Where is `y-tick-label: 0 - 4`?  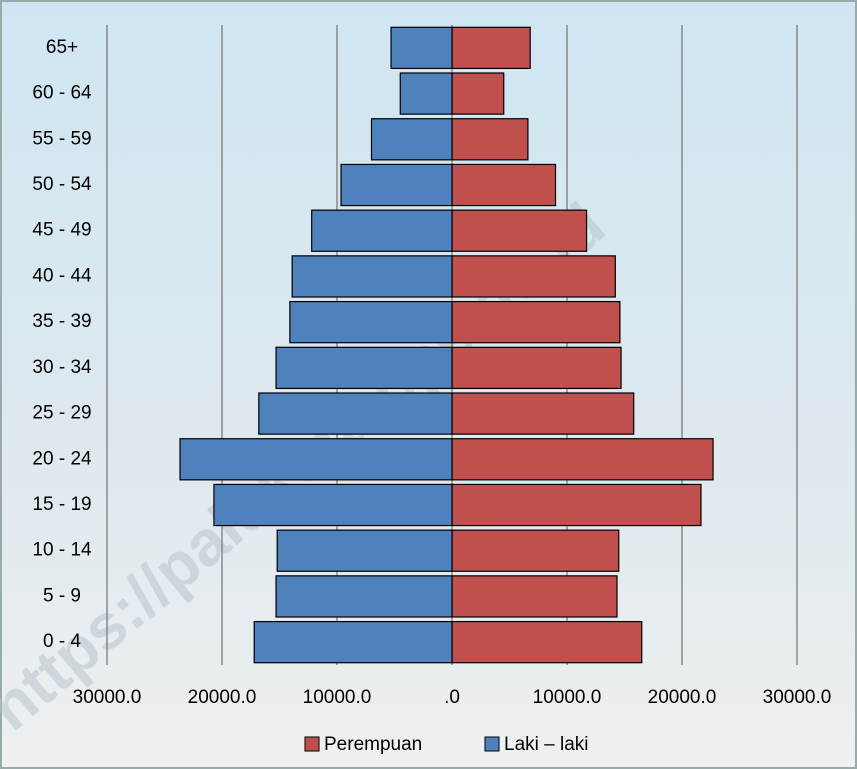 y-tick-label: 0 - 4 is located at coordinates (62, 641).